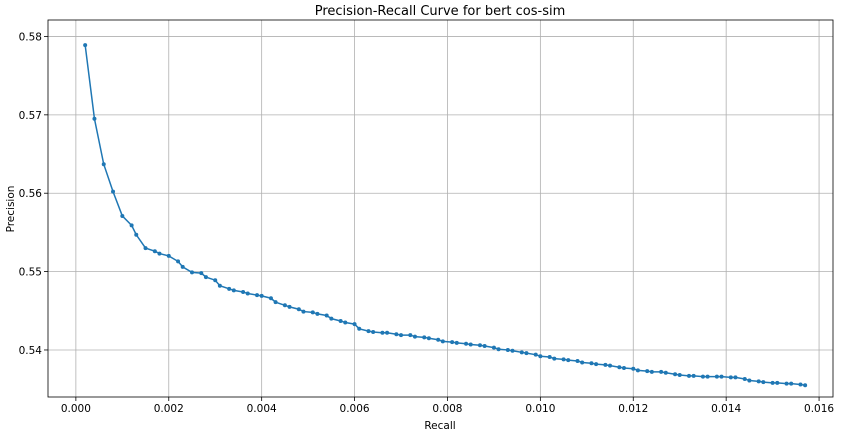 The height and width of the screenshot is (435, 850). What do you see at coordinates (31, 194) in the screenshot?
I see `y-tick-label: 0.56` at bounding box center [31, 194].